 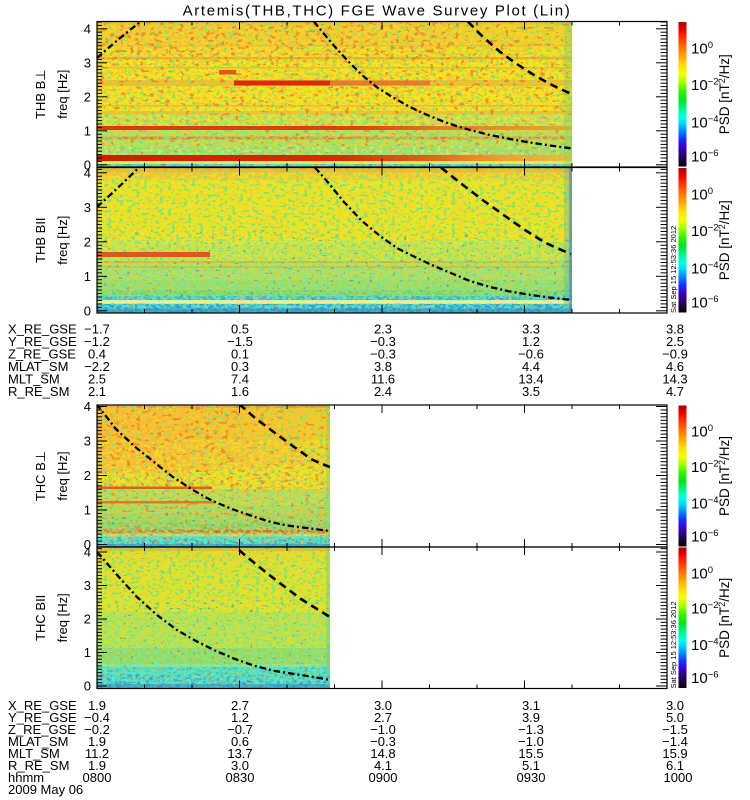 What do you see at coordinates (97, 341) in the screenshot?
I see `svg-text: −1.2` at bounding box center [97, 341].